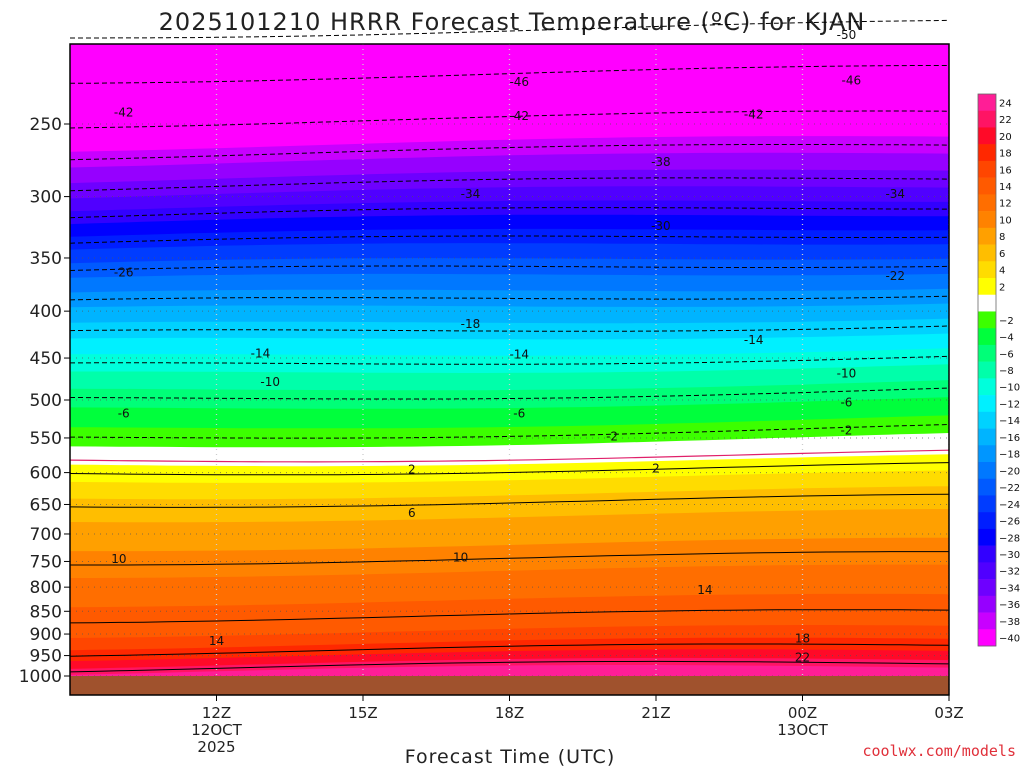 The width and height of the screenshot is (1024, 768). Describe the element at coordinates (509, 456) in the screenshot. I see `freezing-line` at that location.